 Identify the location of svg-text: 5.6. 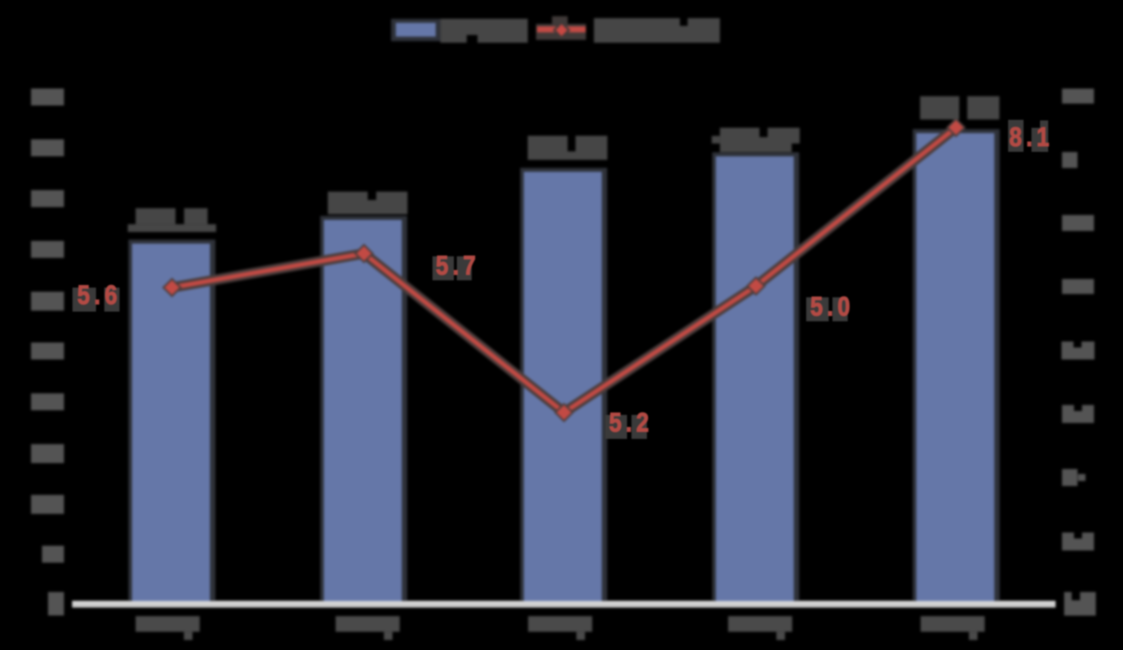
(99, 295).